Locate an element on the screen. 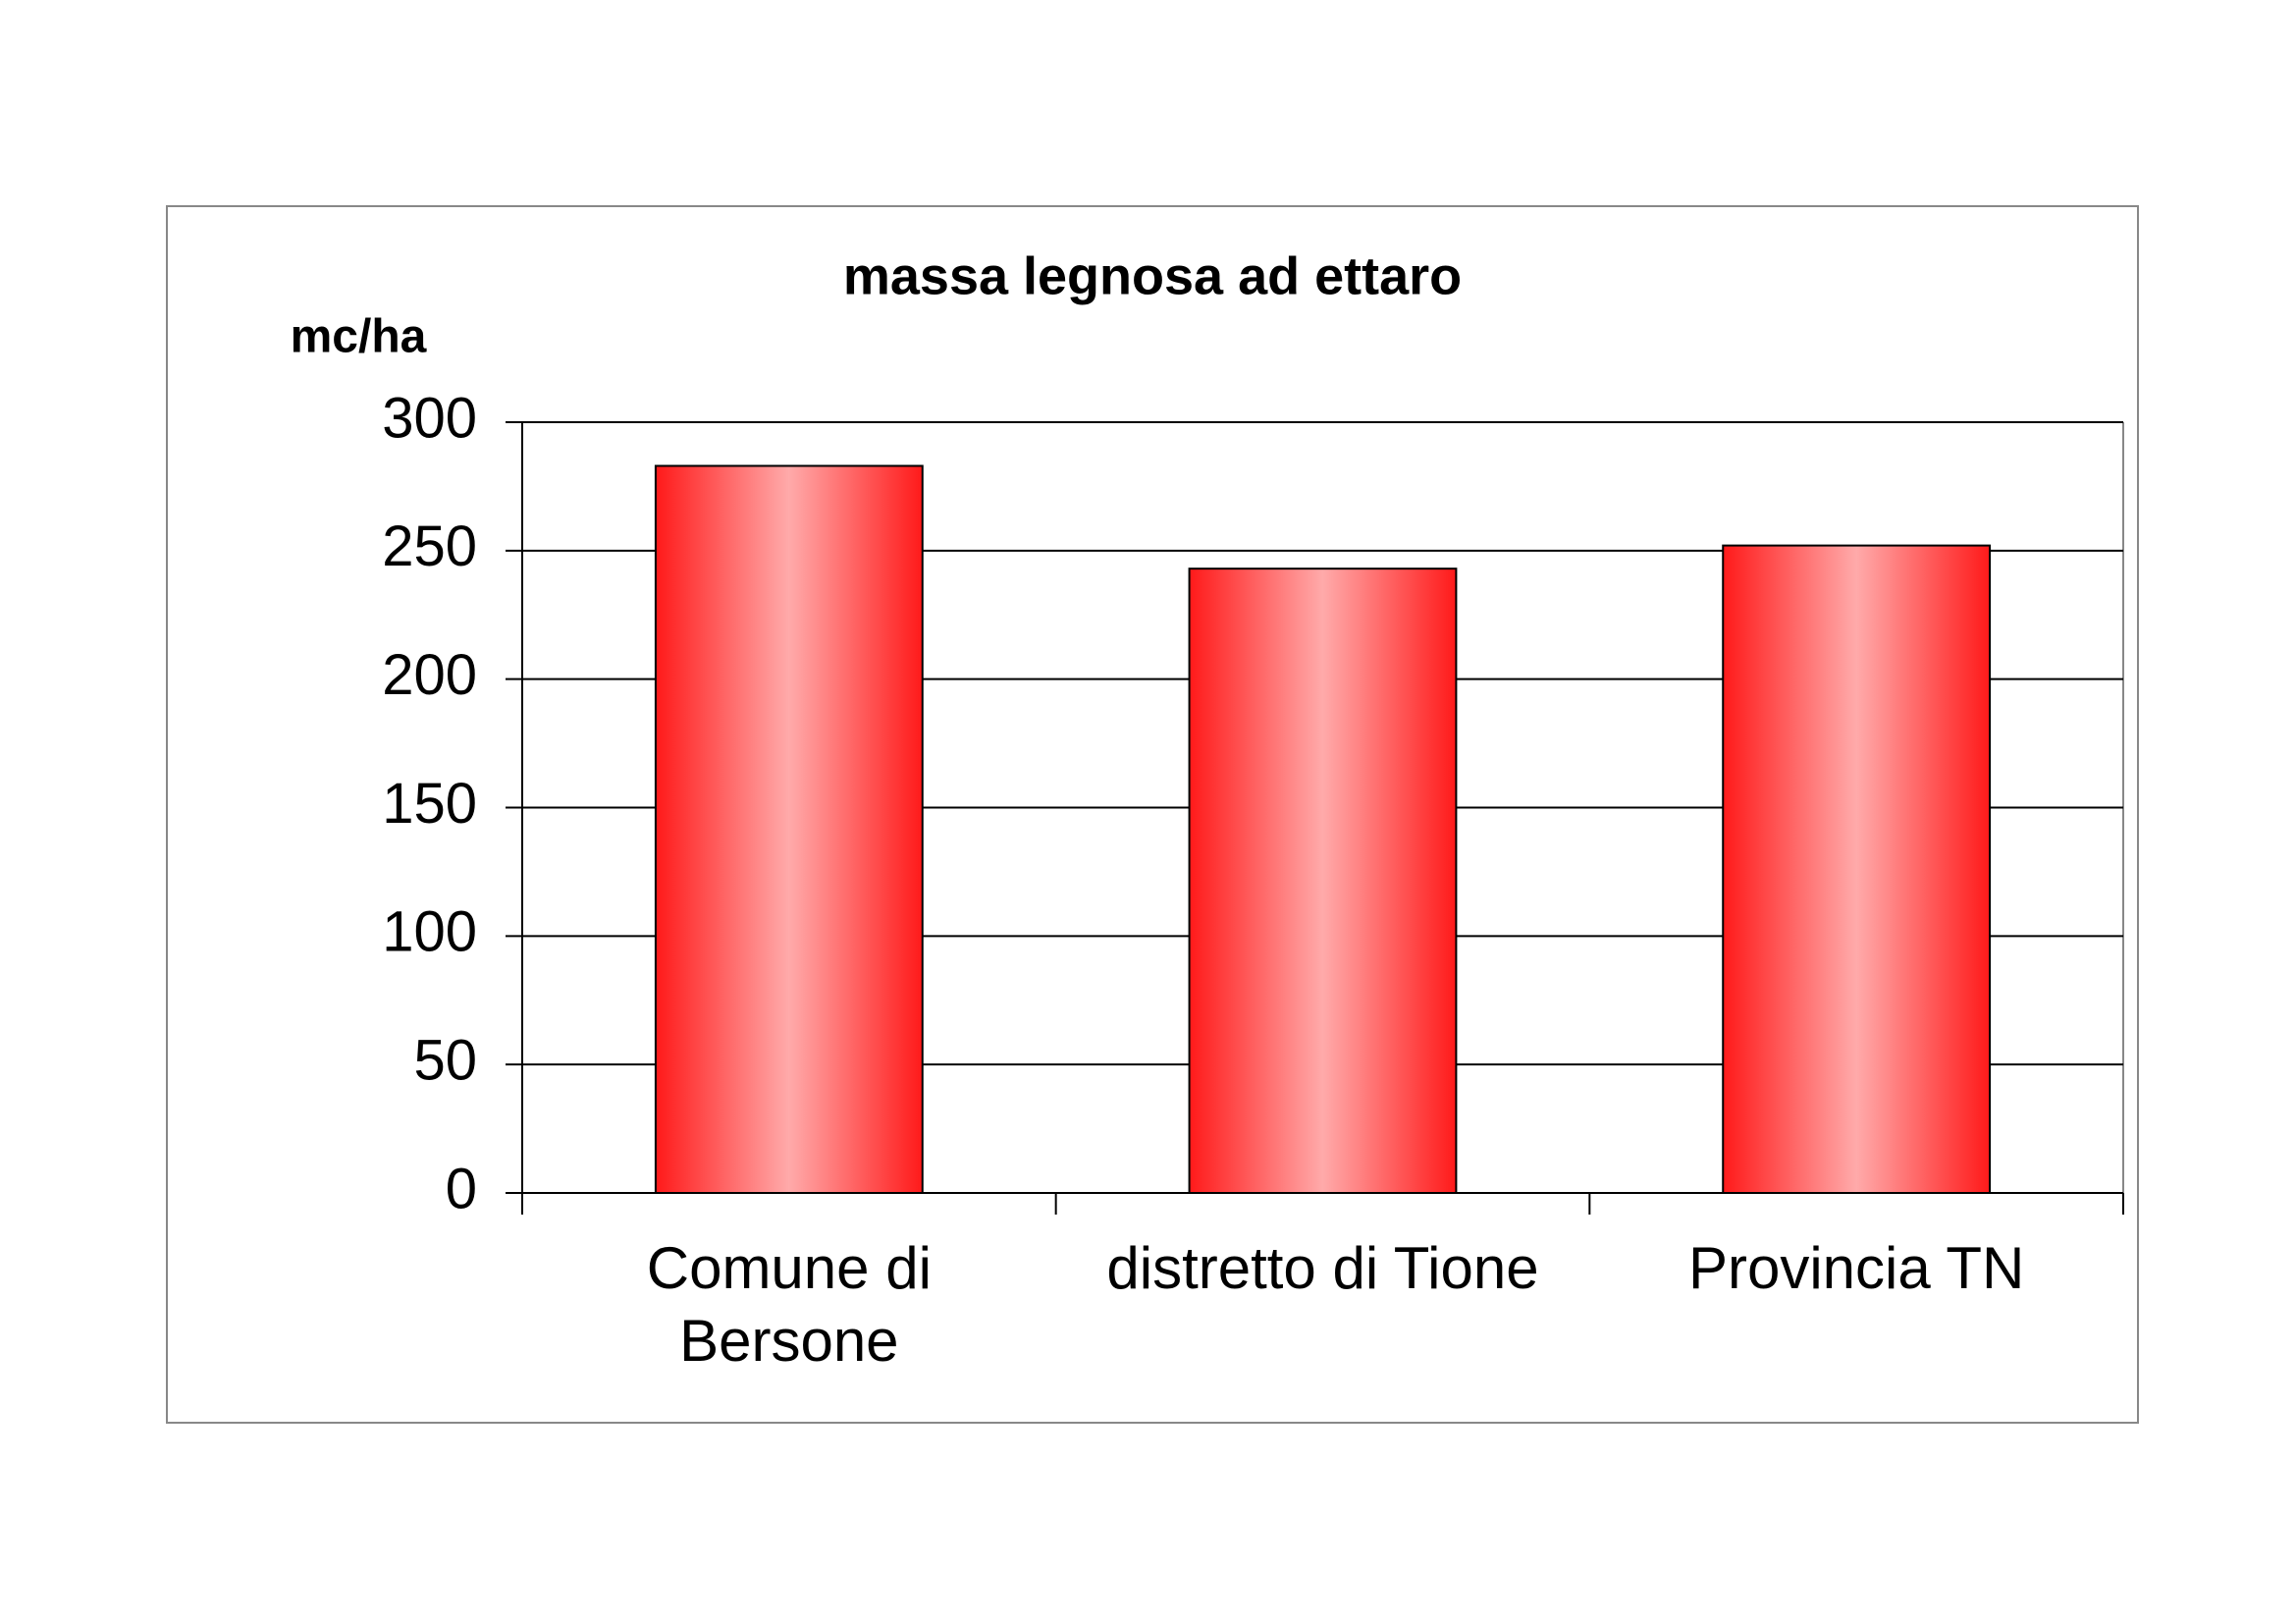 This screenshot has height=1624, width=2296. chart-title: massa legnosa ad ettaro is located at coordinates (1152, 275).